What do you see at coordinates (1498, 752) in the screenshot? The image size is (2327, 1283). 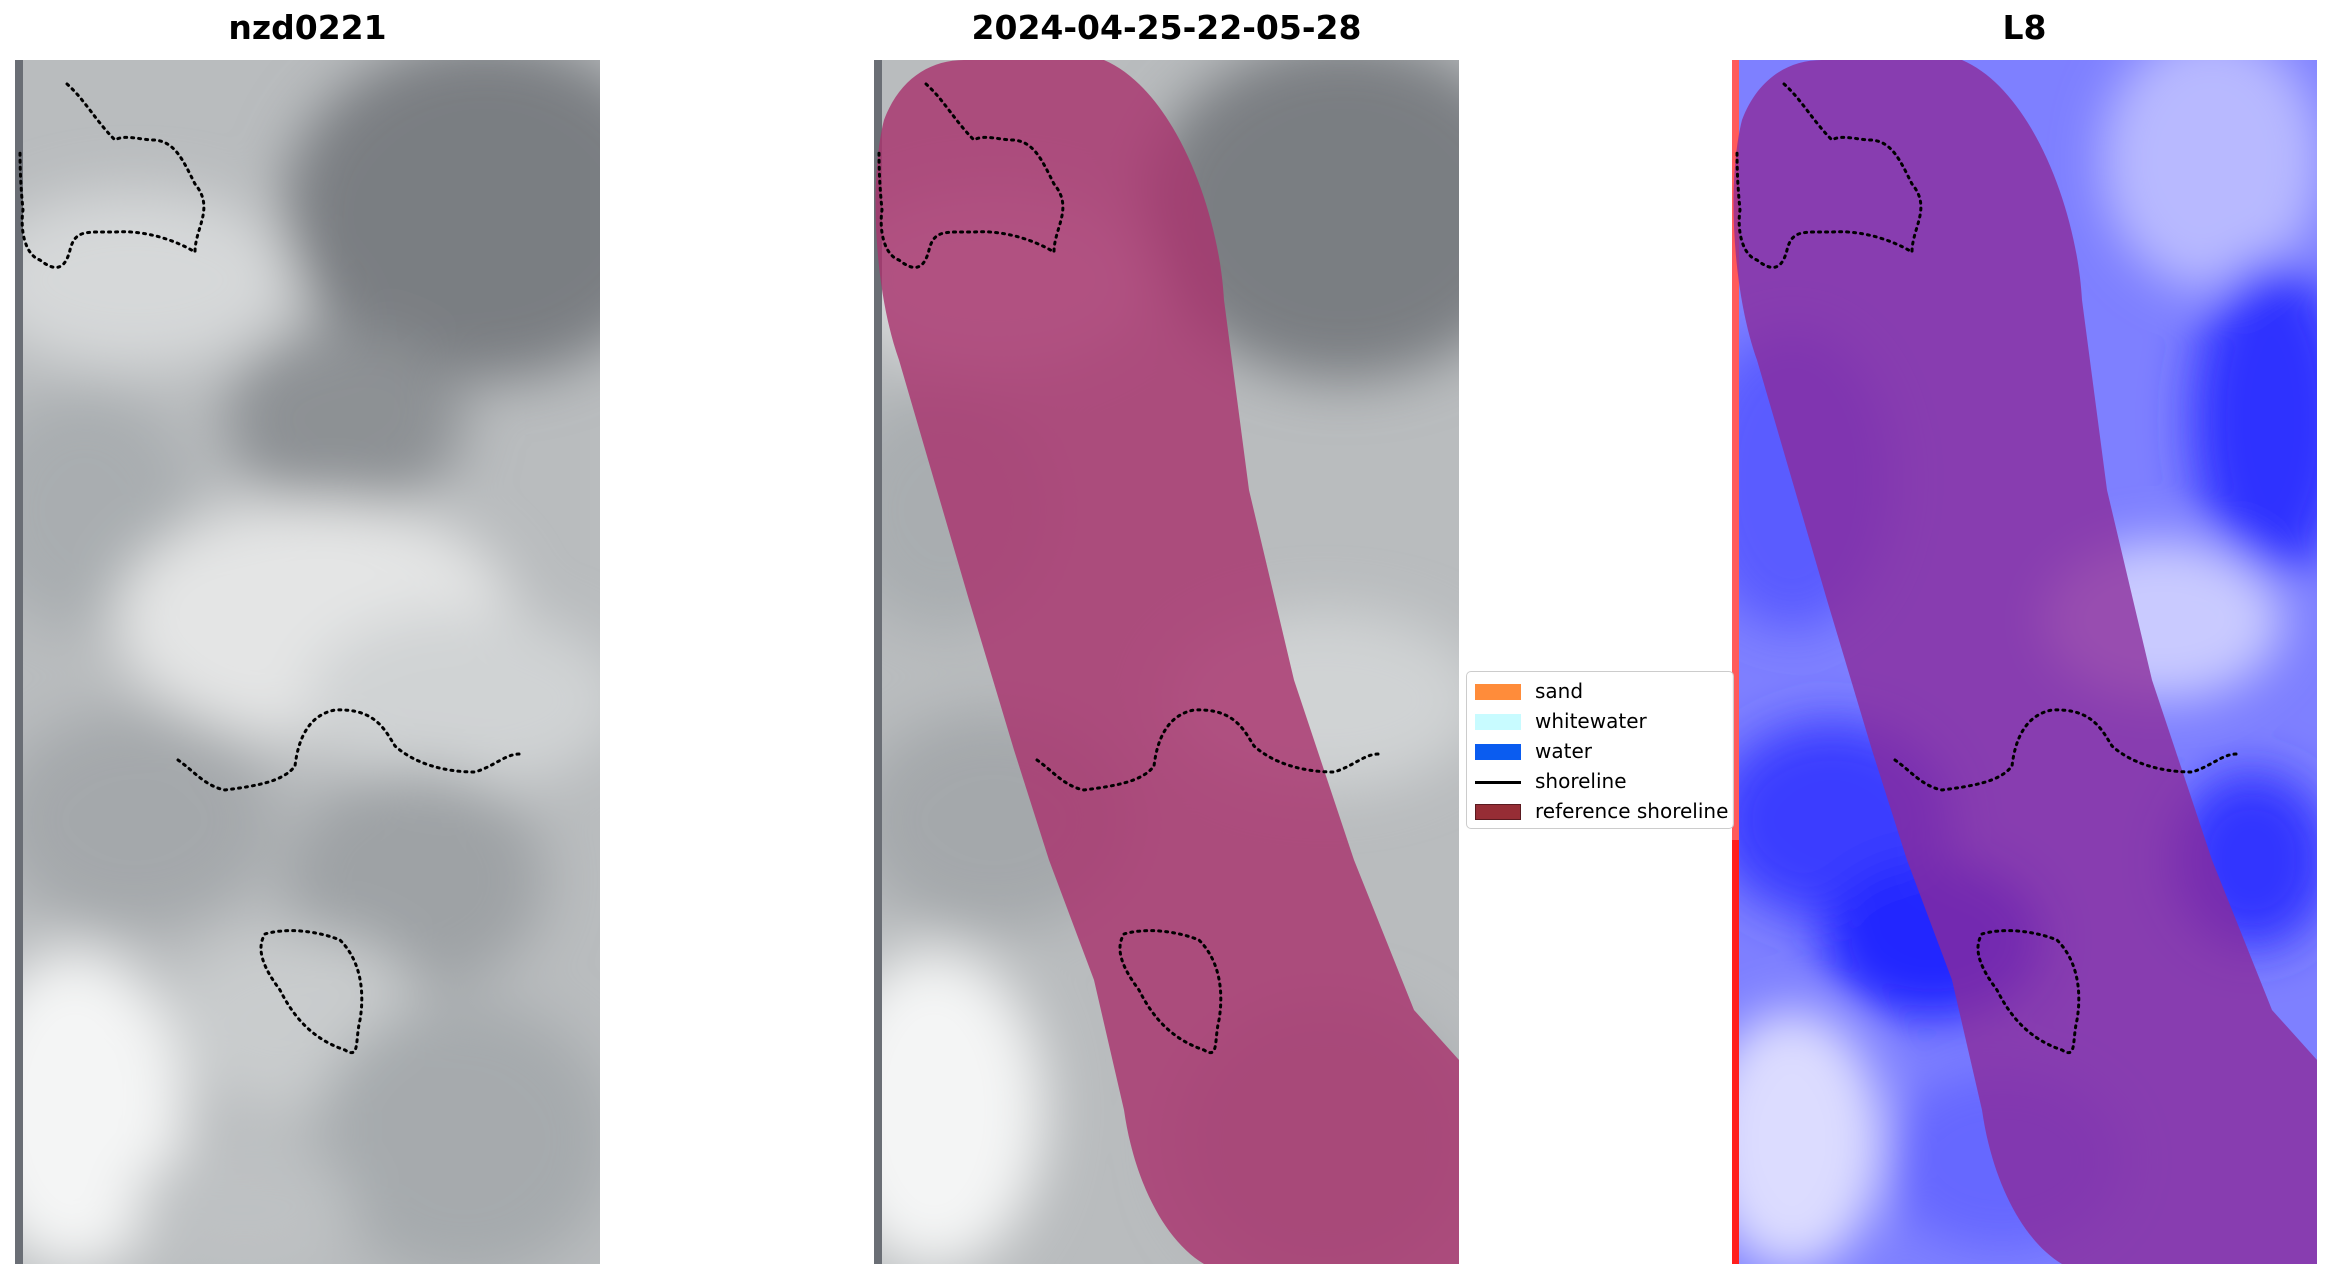 I see `water-swatch` at bounding box center [1498, 752].